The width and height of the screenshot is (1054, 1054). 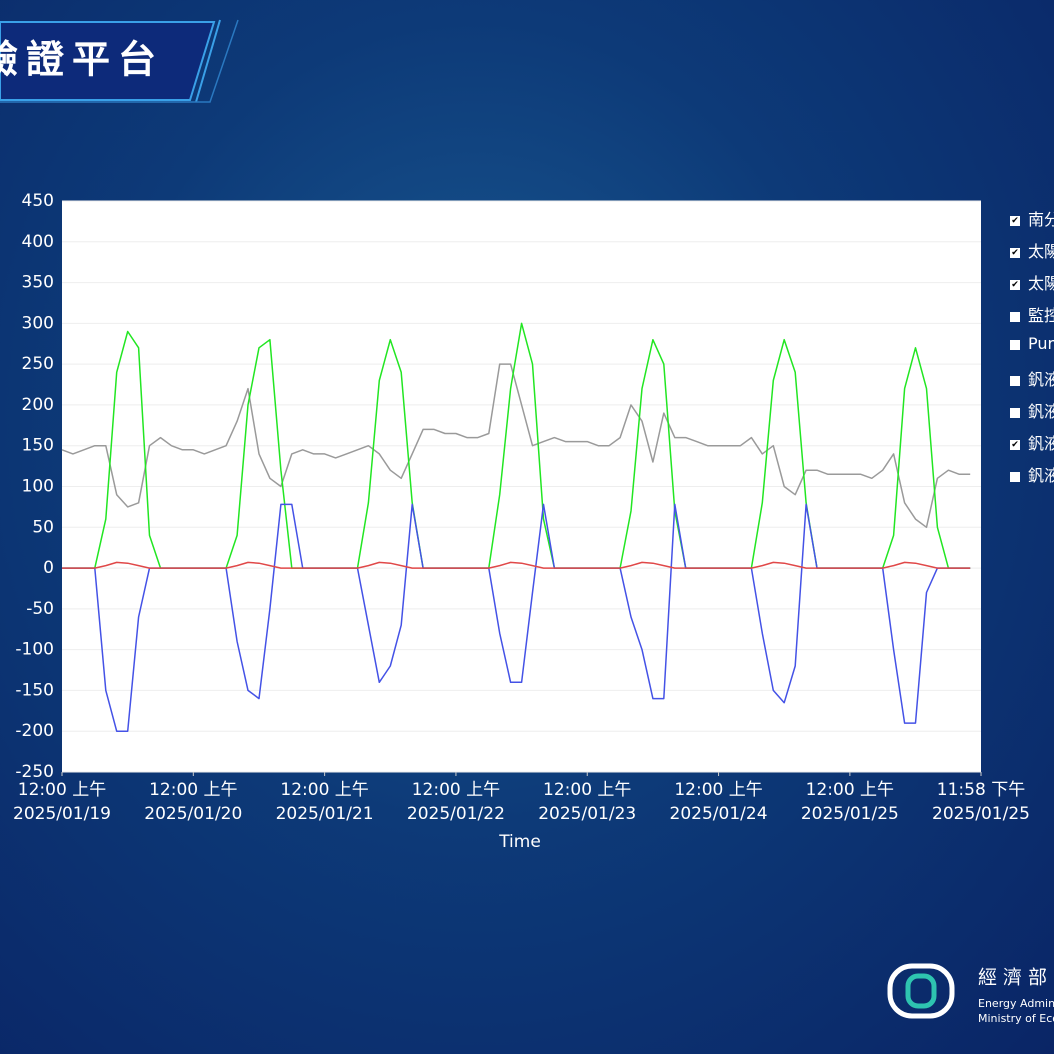 I want to click on y-tick-label: -50, so click(x=40, y=609).